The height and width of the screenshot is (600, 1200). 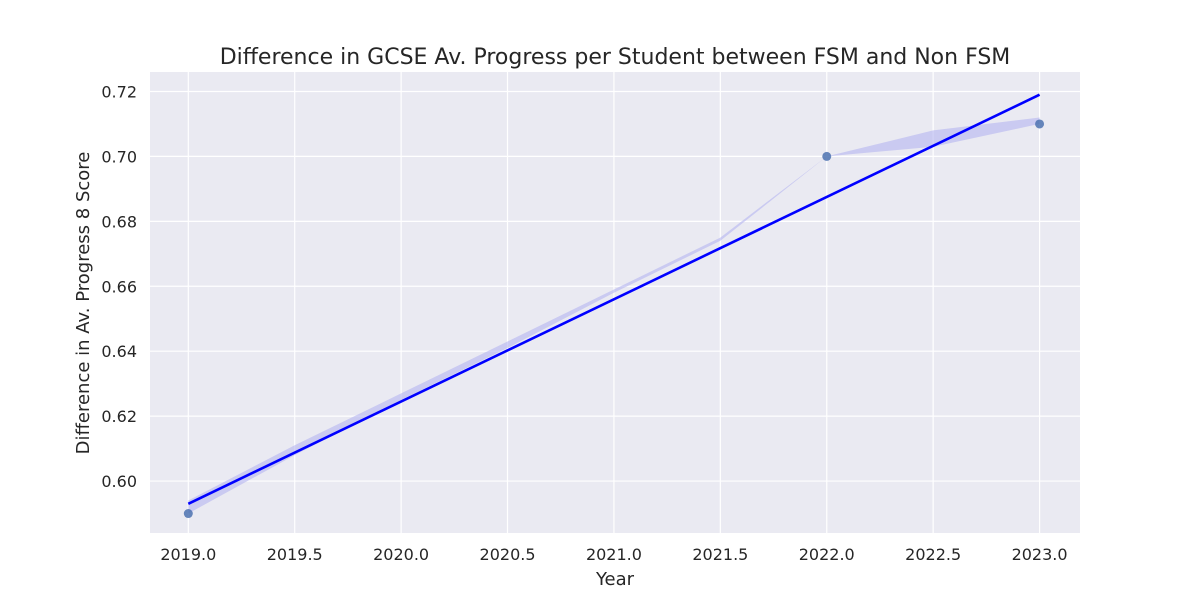 I want to click on y-axis-label: Difference in Av. Progress 8 Score, so click(x=83, y=303).